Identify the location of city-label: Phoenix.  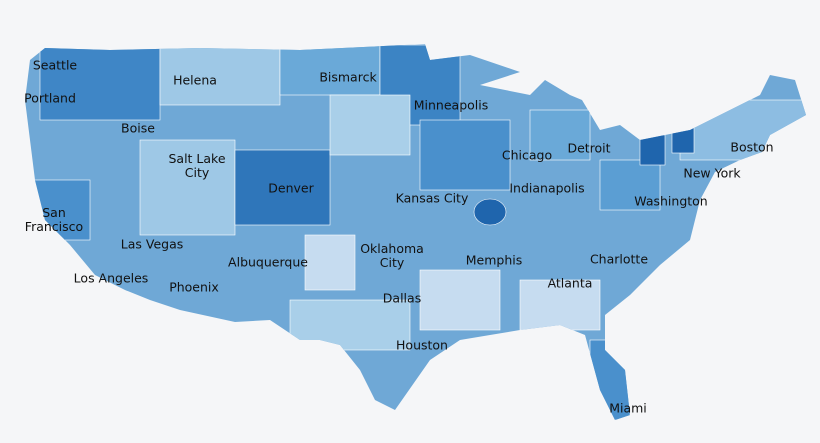
(194, 287).